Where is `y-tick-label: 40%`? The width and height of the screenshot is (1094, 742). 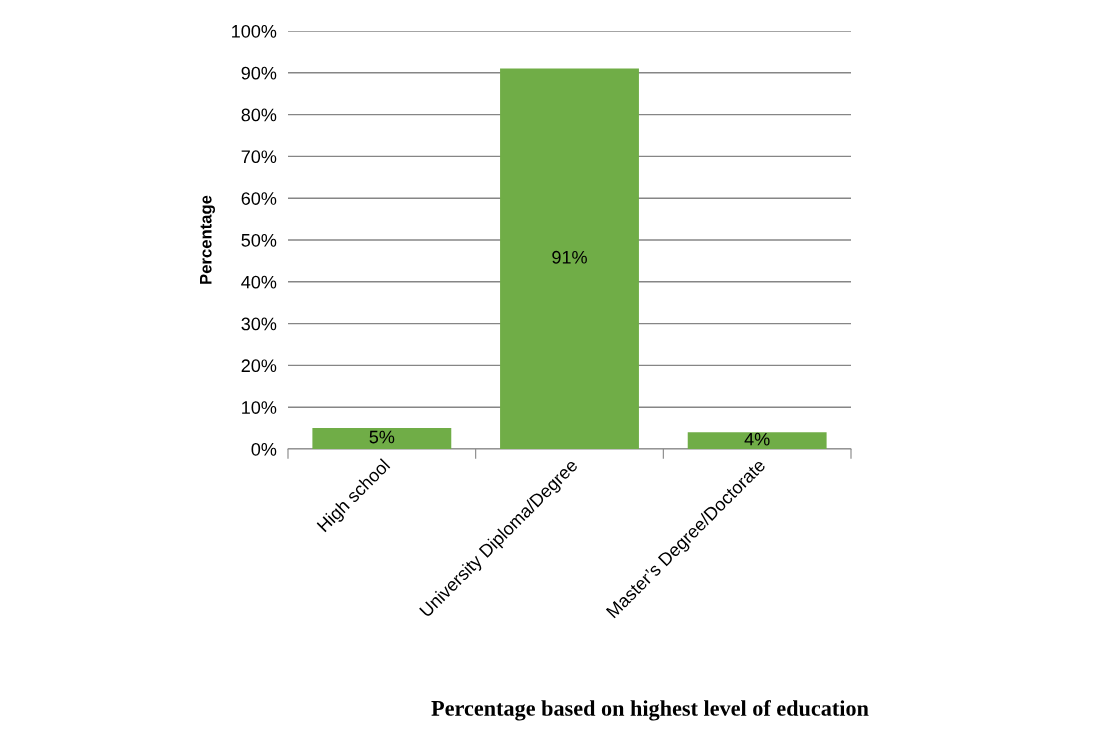
y-tick-label: 40% is located at coordinates (259, 282).